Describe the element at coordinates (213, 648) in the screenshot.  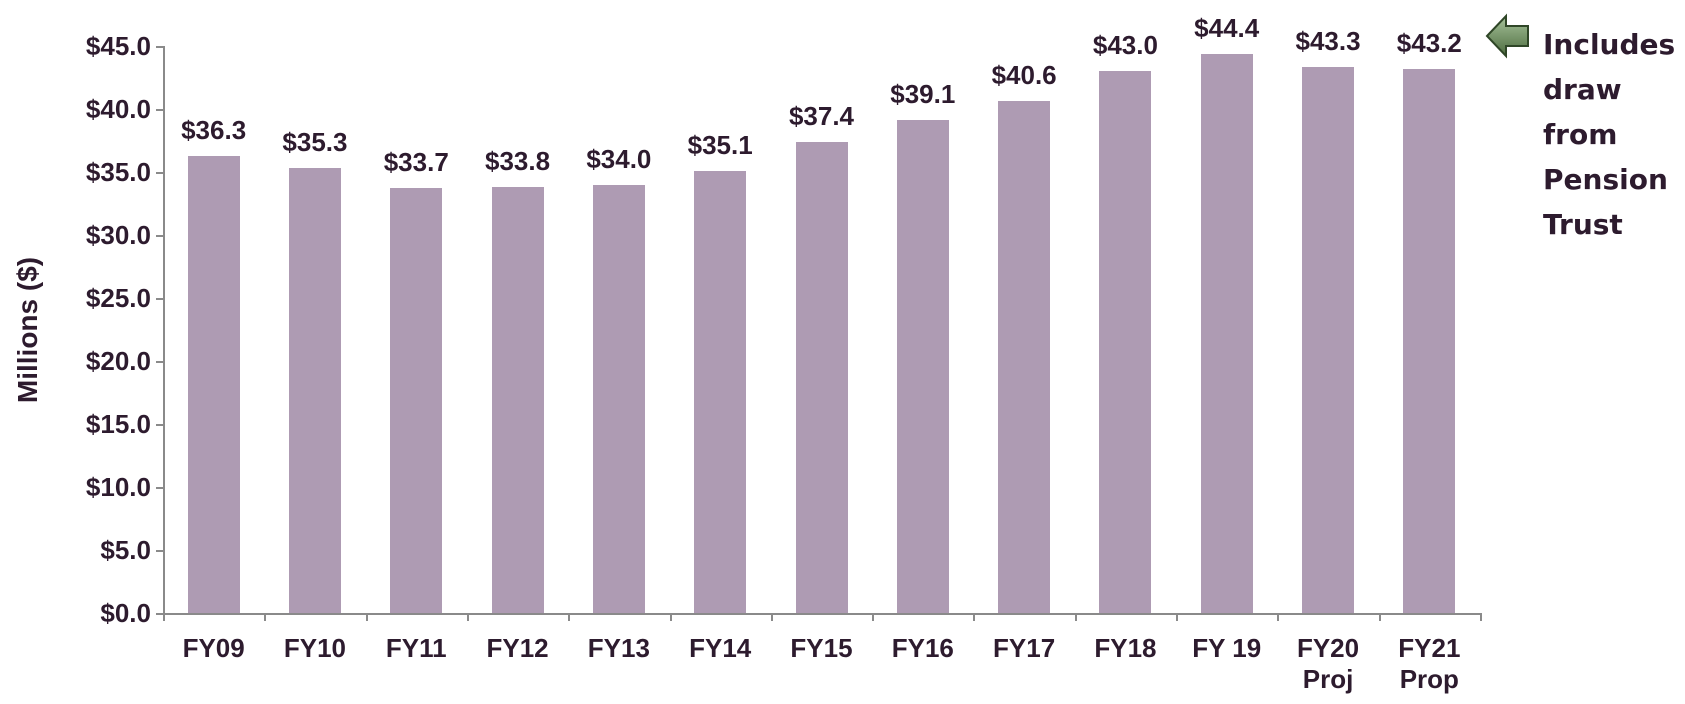
I see `x-tick-label: FY09` at that location.